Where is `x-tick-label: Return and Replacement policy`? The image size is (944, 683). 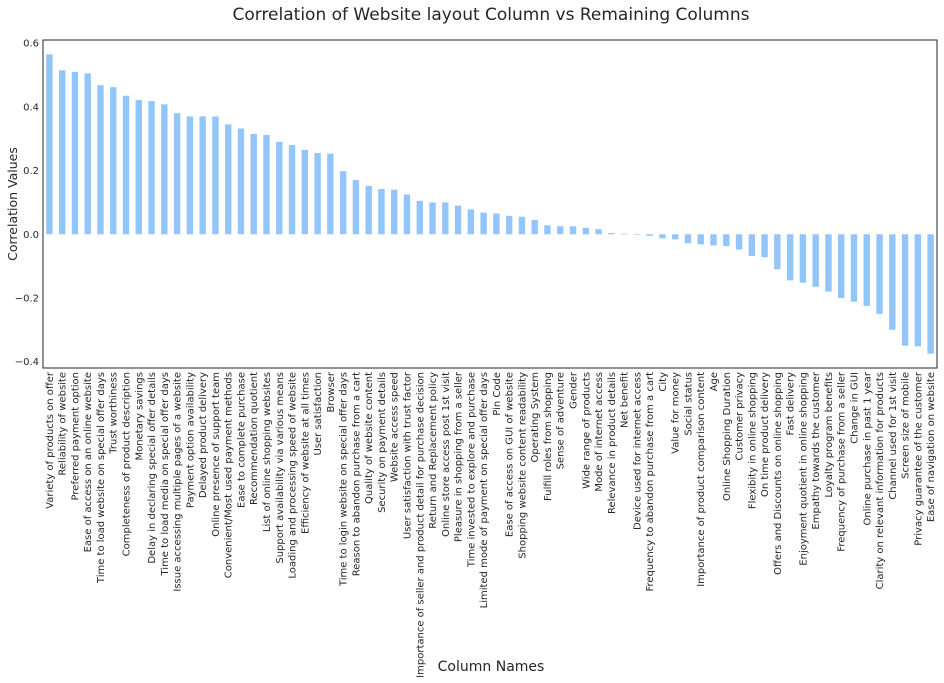 x-tick-label: Return and Replacement policy is located at coordinates (433, 450).